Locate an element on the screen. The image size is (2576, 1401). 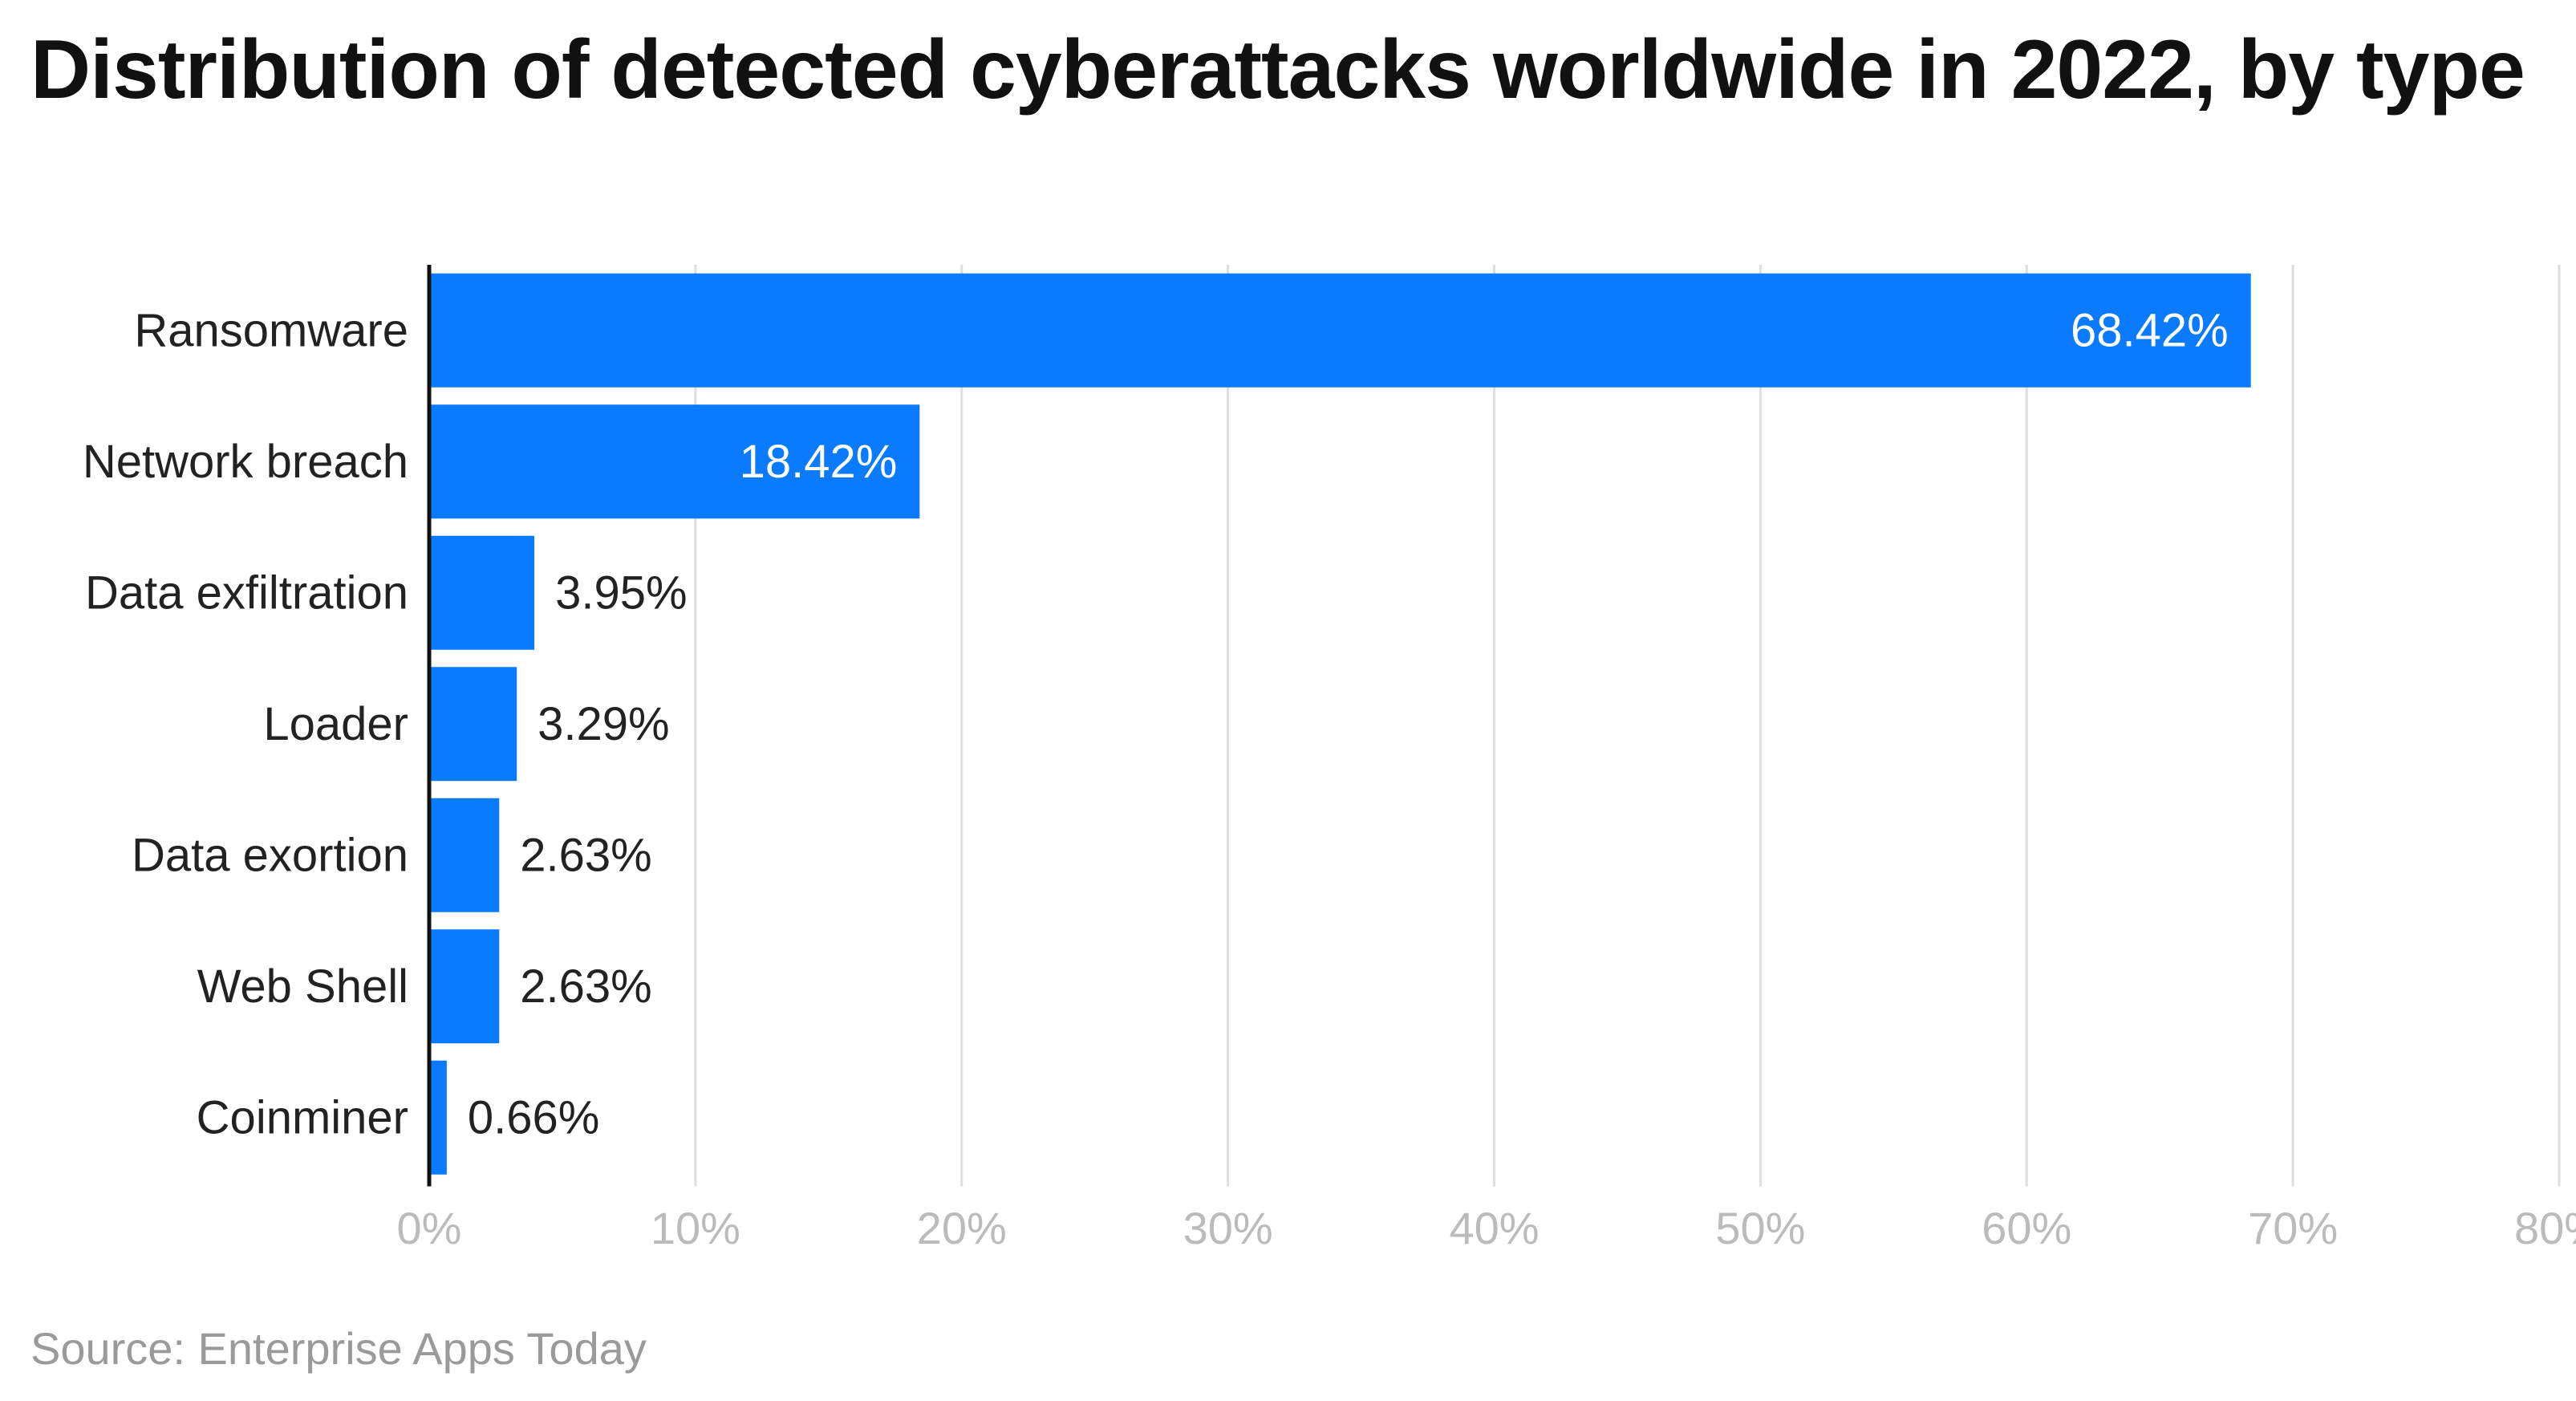
category-label: Network breach is located at coordinates (245, 462).